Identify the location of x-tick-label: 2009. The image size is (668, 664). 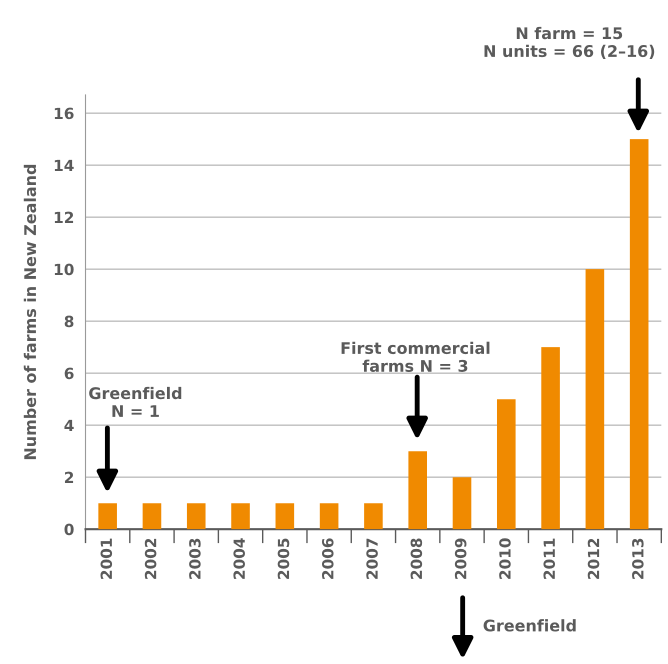
(460, 558).